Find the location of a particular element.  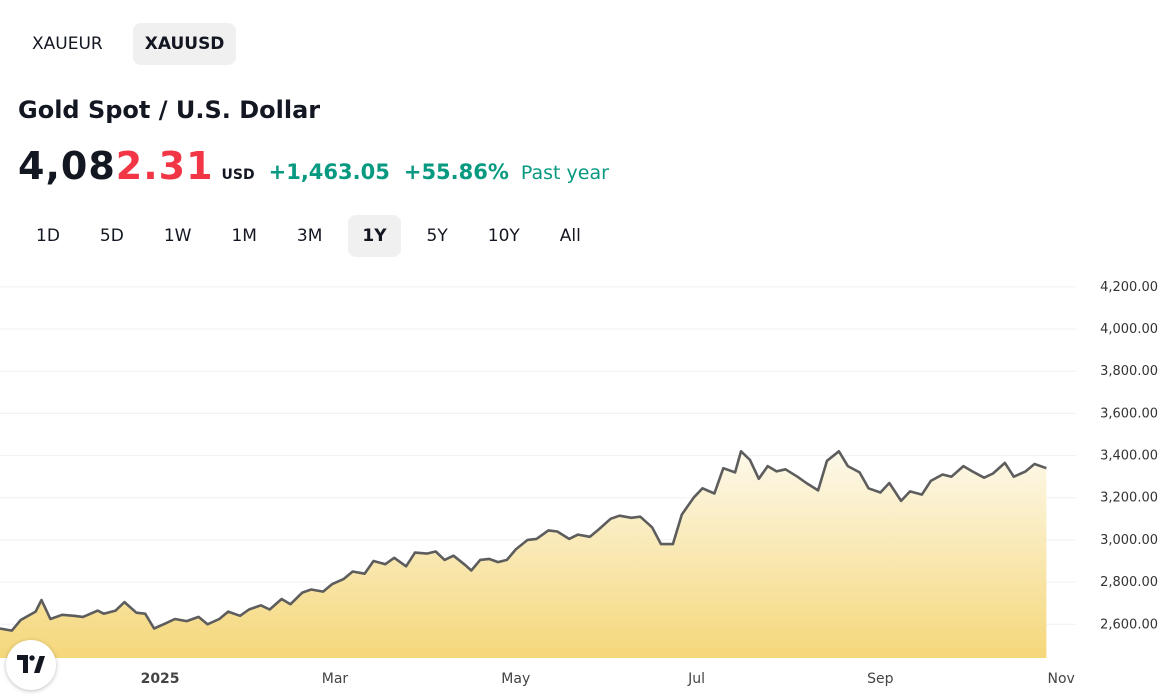

price-change-percent: +55.86% is located at coordinates (456, 172).